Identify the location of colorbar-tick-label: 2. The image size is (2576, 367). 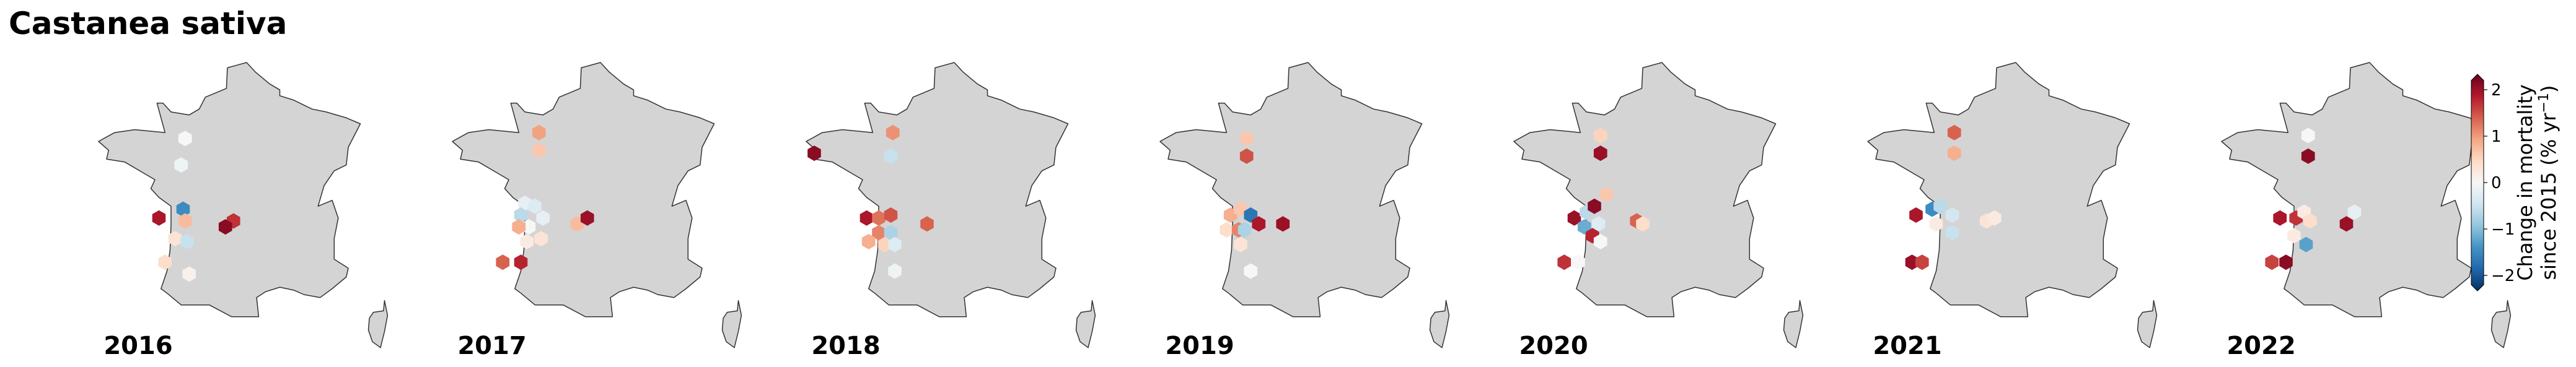
(2496, 90).